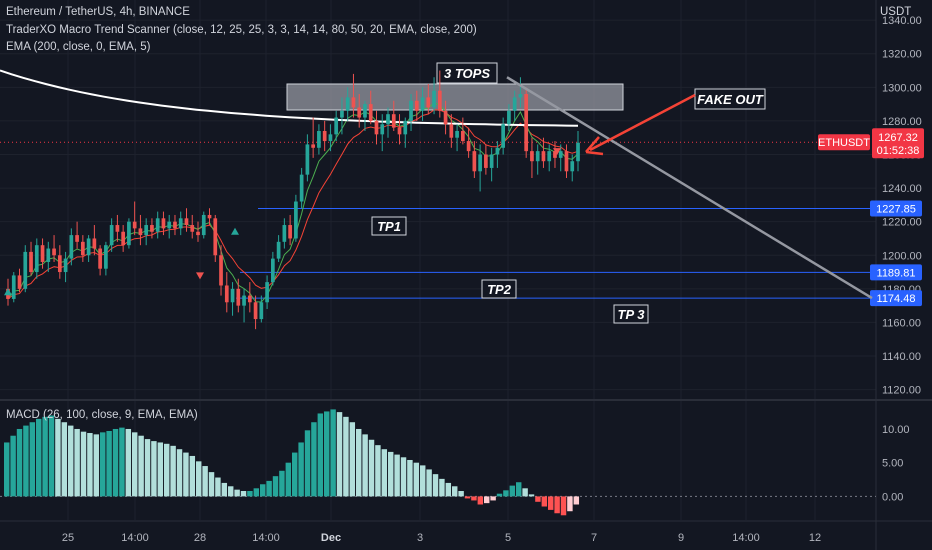 Image resolution: width=932 pixels, height=550 pixels. Describe the element at coordinates (102, 415) in the screenshot. I see `macd-label: MACD (26, 100, close, 9, EMA, EMA)` at that location.